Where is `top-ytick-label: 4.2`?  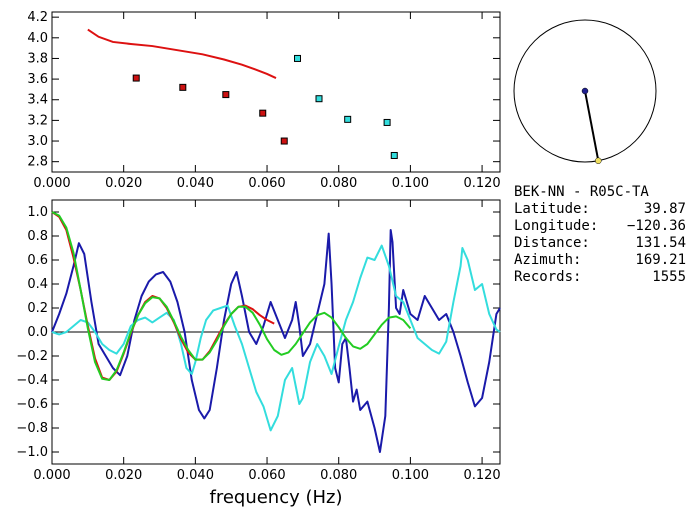
top-ytick-label: 4.2 is located at coordinates (37, 17).